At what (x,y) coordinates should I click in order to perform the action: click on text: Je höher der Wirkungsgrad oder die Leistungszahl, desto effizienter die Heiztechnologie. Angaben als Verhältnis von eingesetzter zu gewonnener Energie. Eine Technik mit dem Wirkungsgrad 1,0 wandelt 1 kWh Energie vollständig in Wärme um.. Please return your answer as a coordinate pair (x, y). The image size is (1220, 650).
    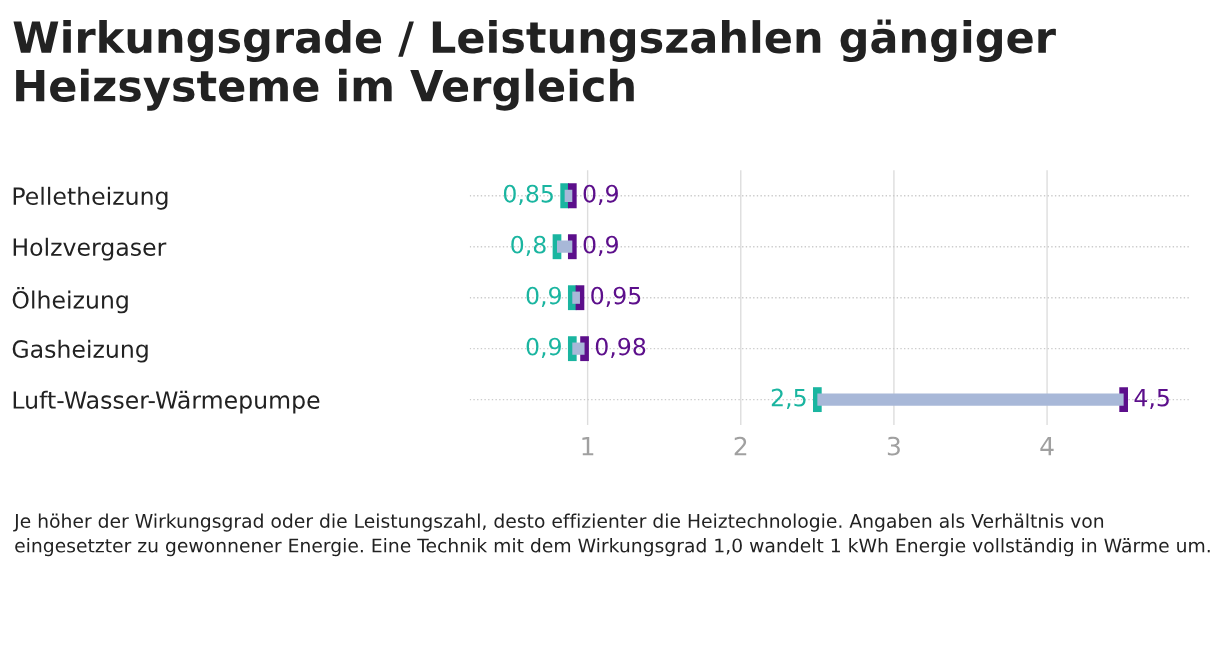
    Looking at the image, I should click on (611, 535).